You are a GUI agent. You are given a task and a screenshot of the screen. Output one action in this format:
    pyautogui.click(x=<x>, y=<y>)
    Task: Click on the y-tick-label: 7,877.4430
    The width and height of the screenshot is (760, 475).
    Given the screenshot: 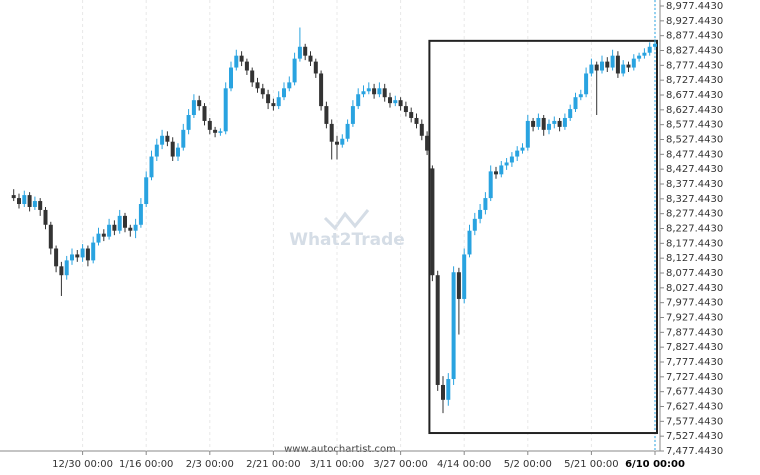 What is the action you would take?
    pyautogui.click(x=694, y=332)
    